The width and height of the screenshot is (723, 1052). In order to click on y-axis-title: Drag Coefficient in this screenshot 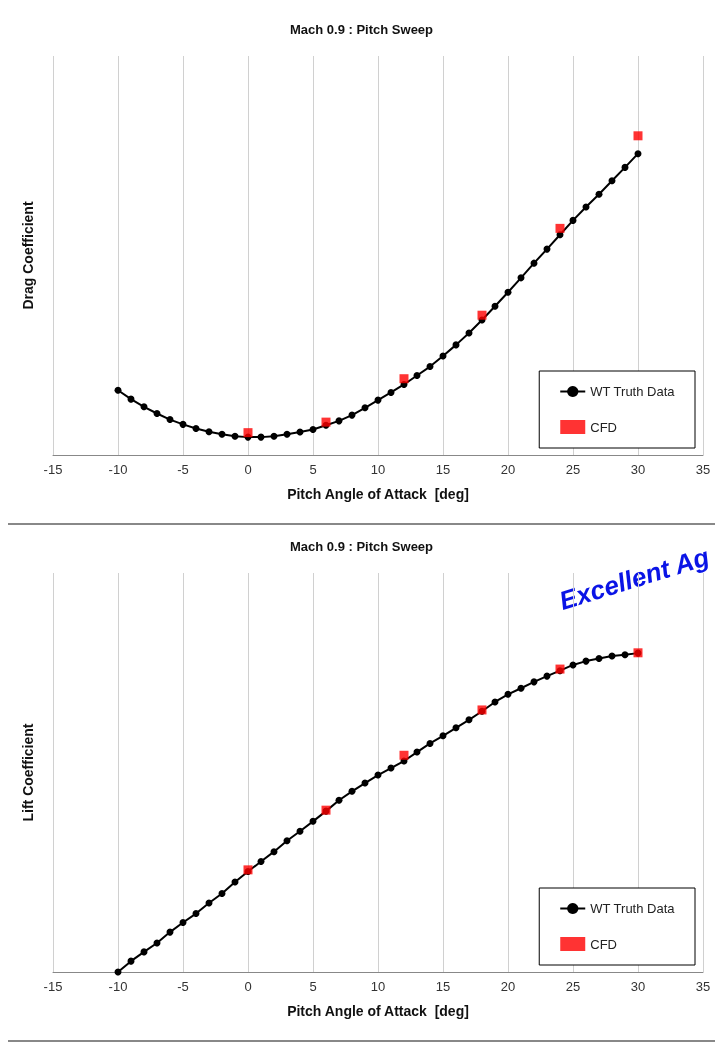, I will do `click(28, 255)`.